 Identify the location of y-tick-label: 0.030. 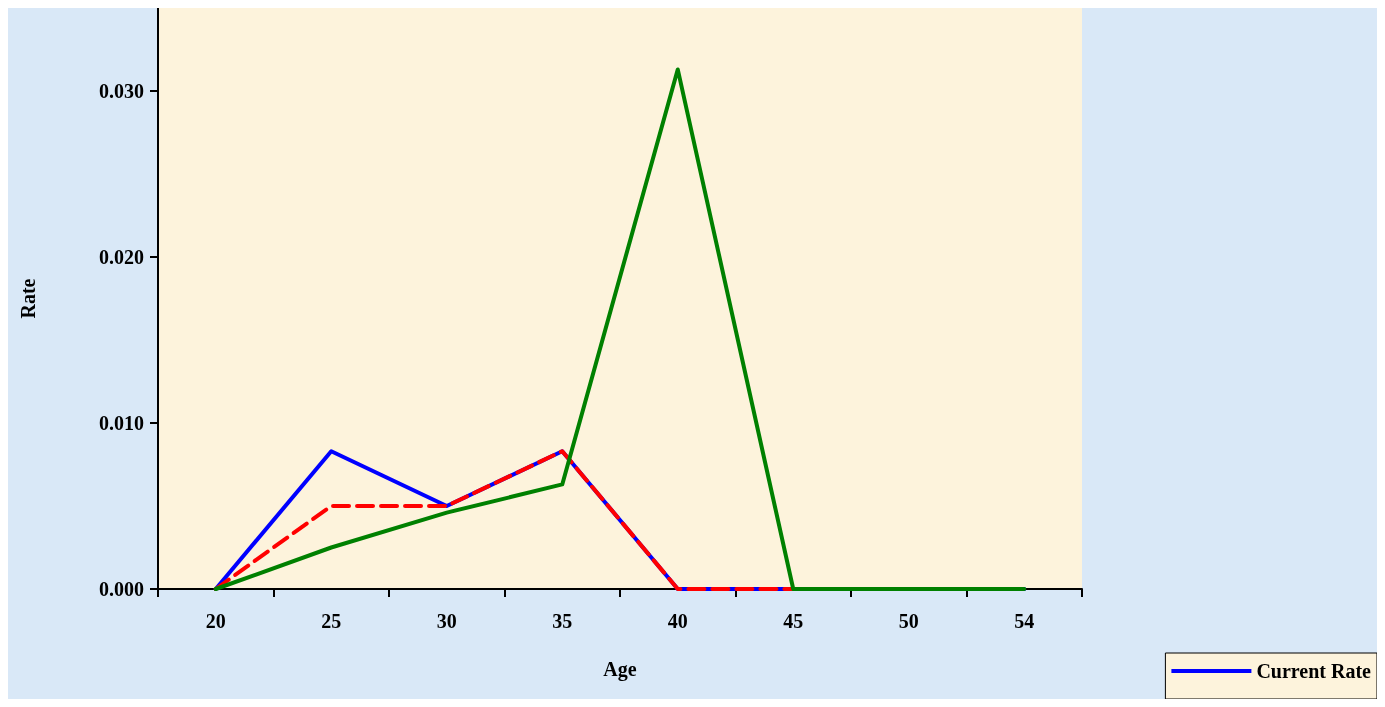
(121, 91).